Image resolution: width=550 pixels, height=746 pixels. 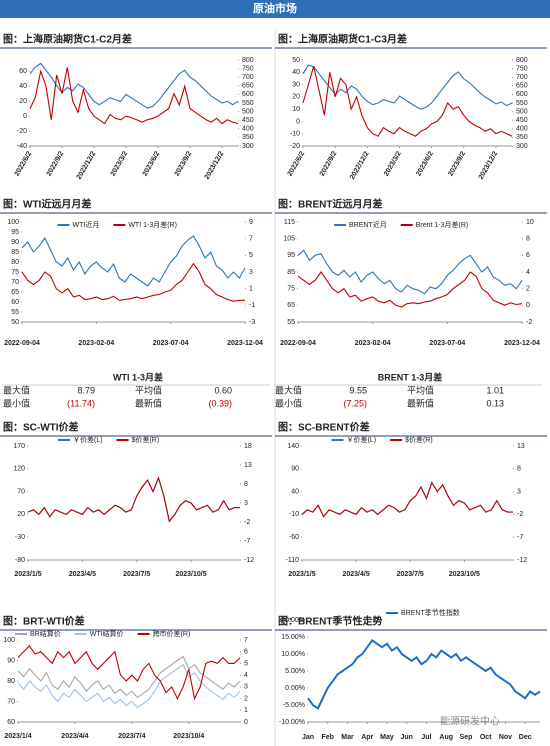 What do you see at coordinates (11, 681) in the screenshot?
I see `y-tick-label: 80` at bounding box center [11, 681].